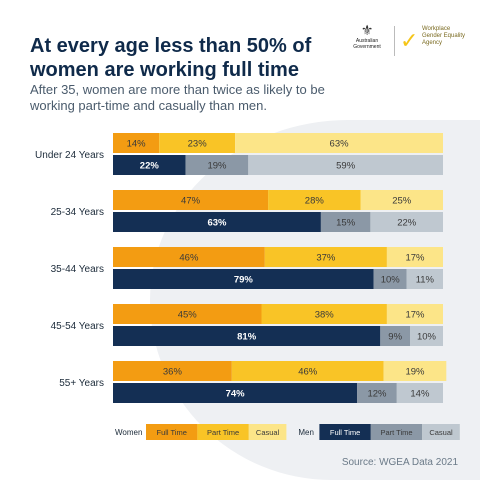 This screenshot has width=480, height=480. I want to click on data-label-men-part-time-under-24-years: 19%, so click(217, 166).